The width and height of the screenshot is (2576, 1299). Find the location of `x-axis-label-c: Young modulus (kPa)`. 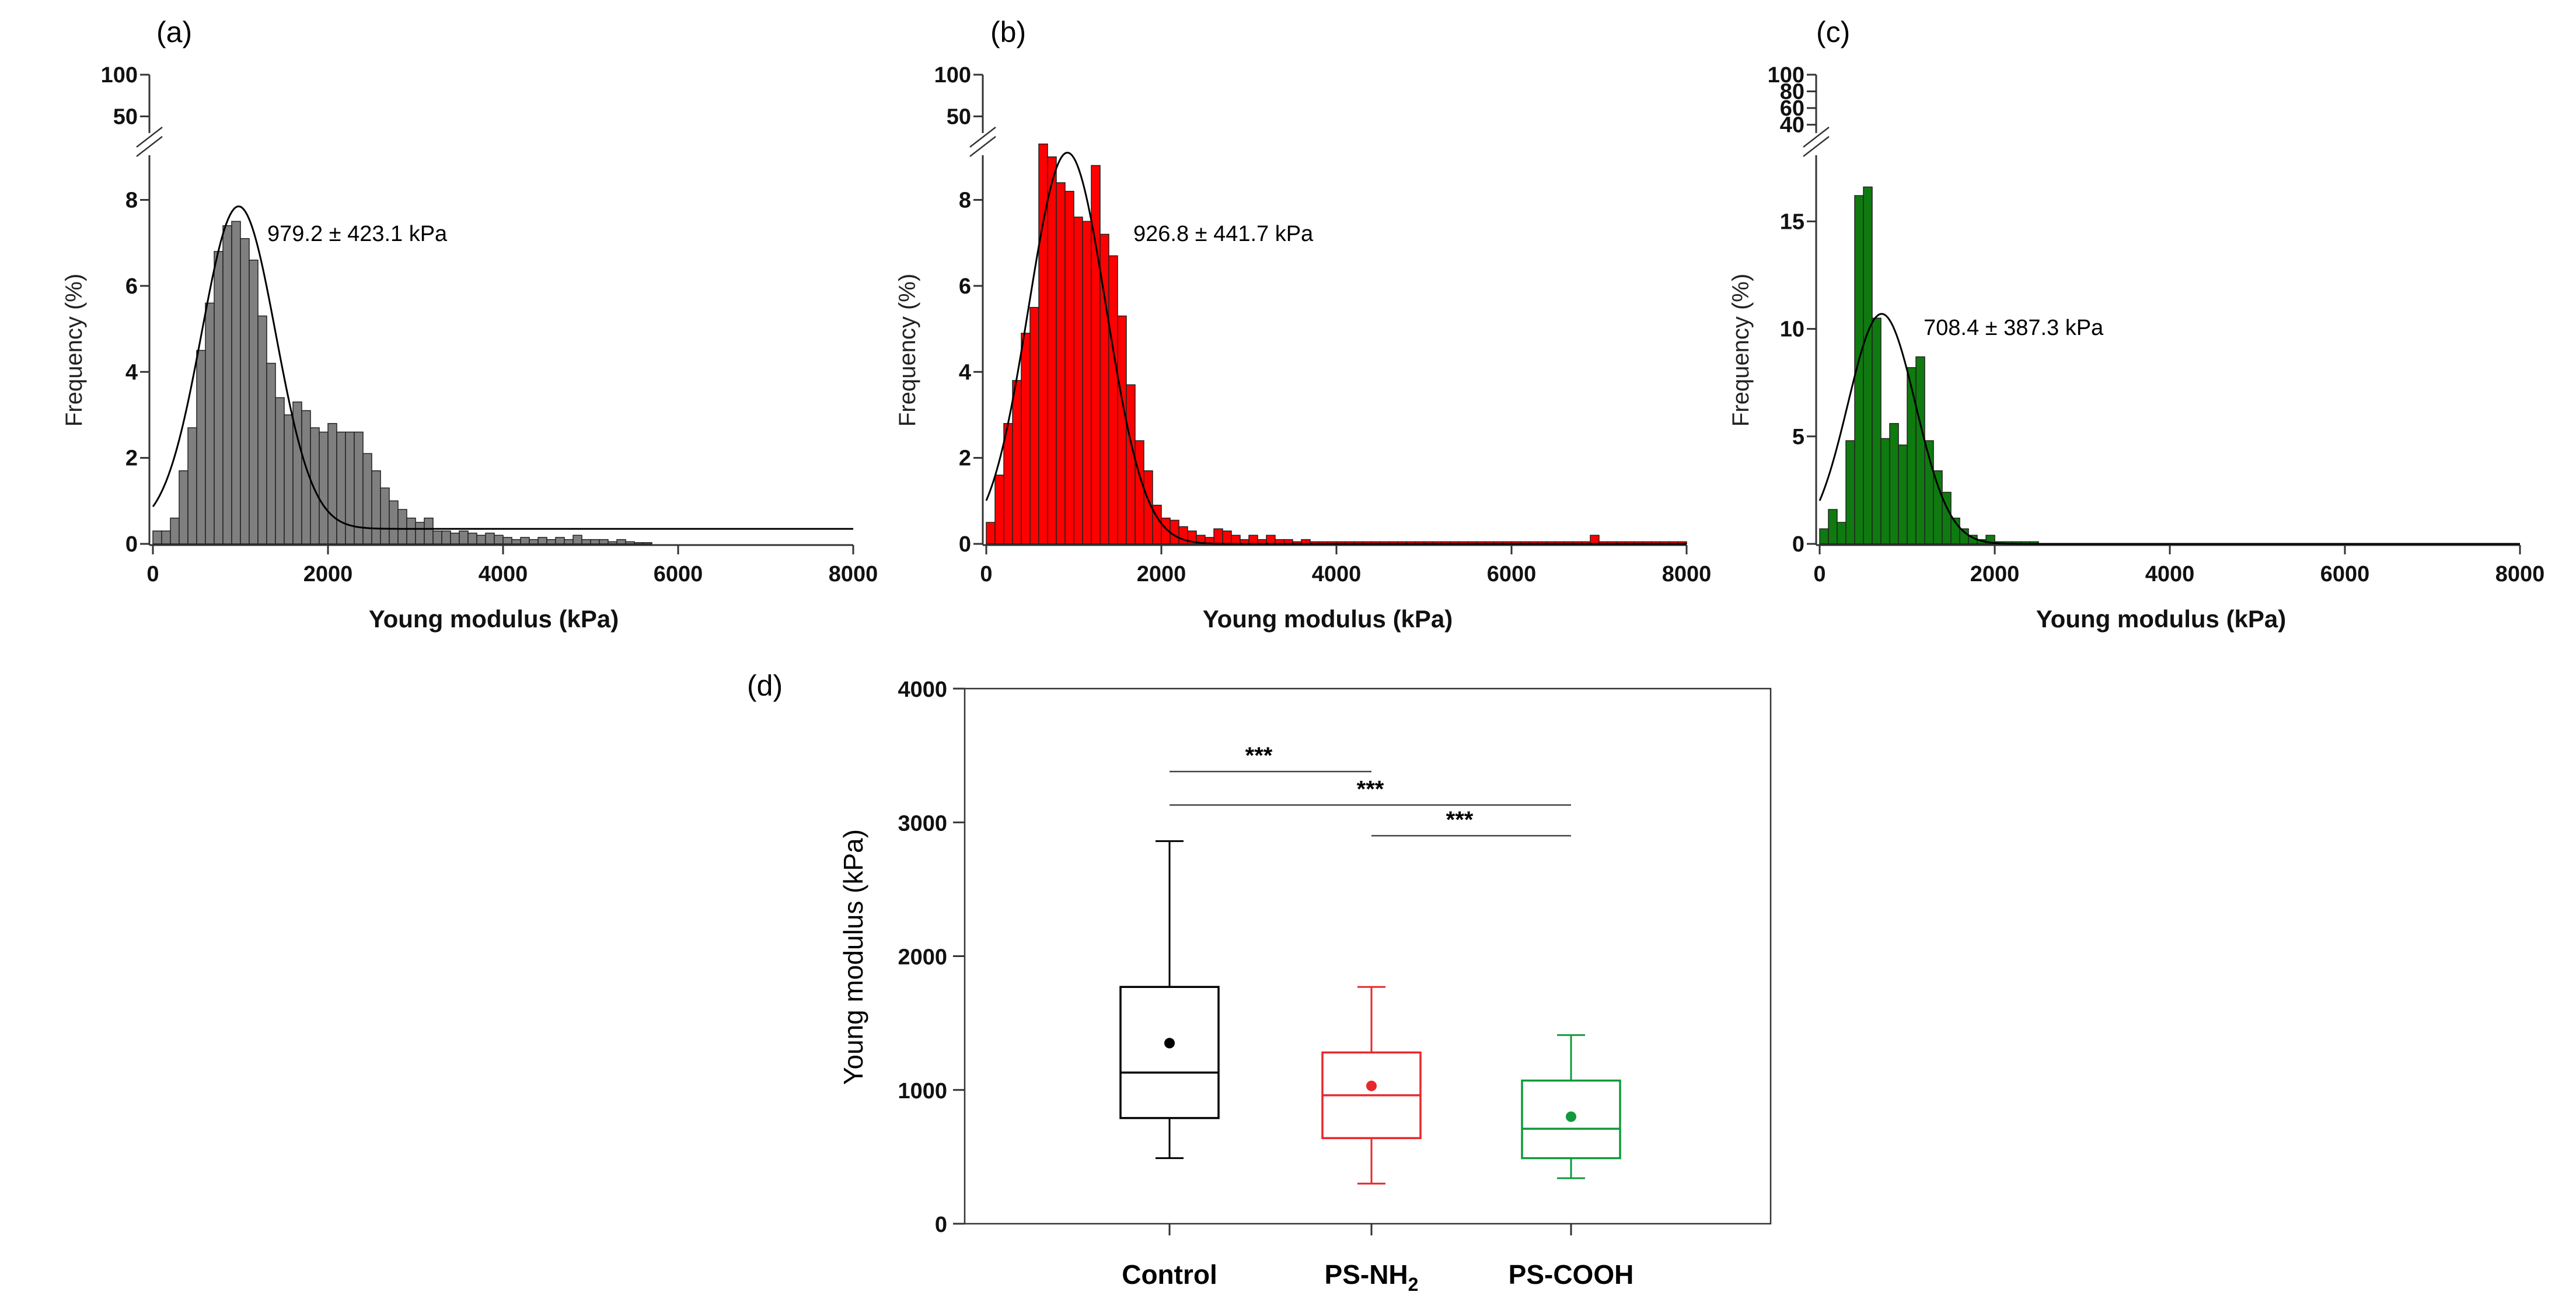

x-axis-label-c: Young modulus (kPa) is located at coordinates (2161, 619).